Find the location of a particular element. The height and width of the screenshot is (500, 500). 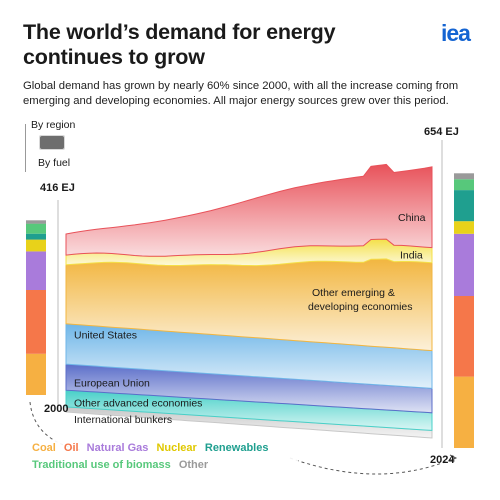

iea-logo: iea is located at coordinates (456, 33).